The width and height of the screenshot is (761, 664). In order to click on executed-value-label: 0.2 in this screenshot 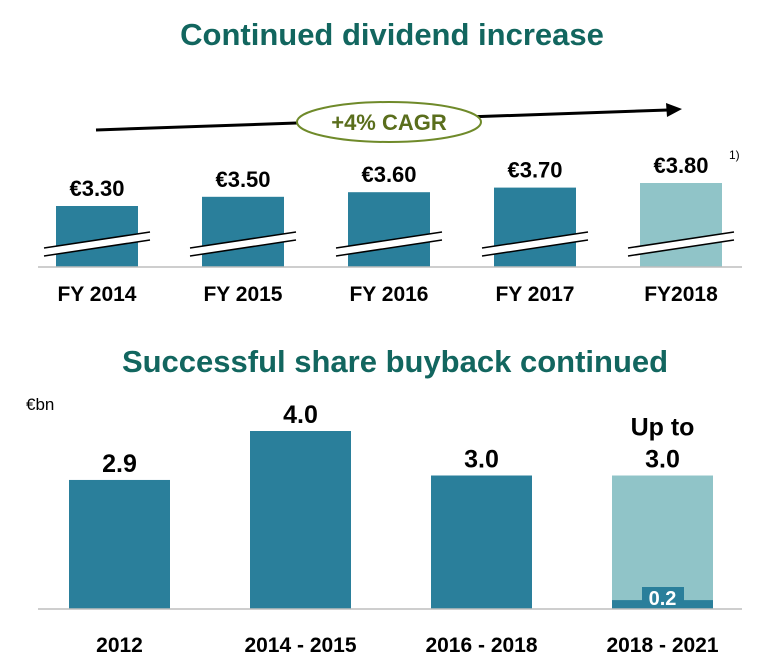, I will do `click(663, 599)`.